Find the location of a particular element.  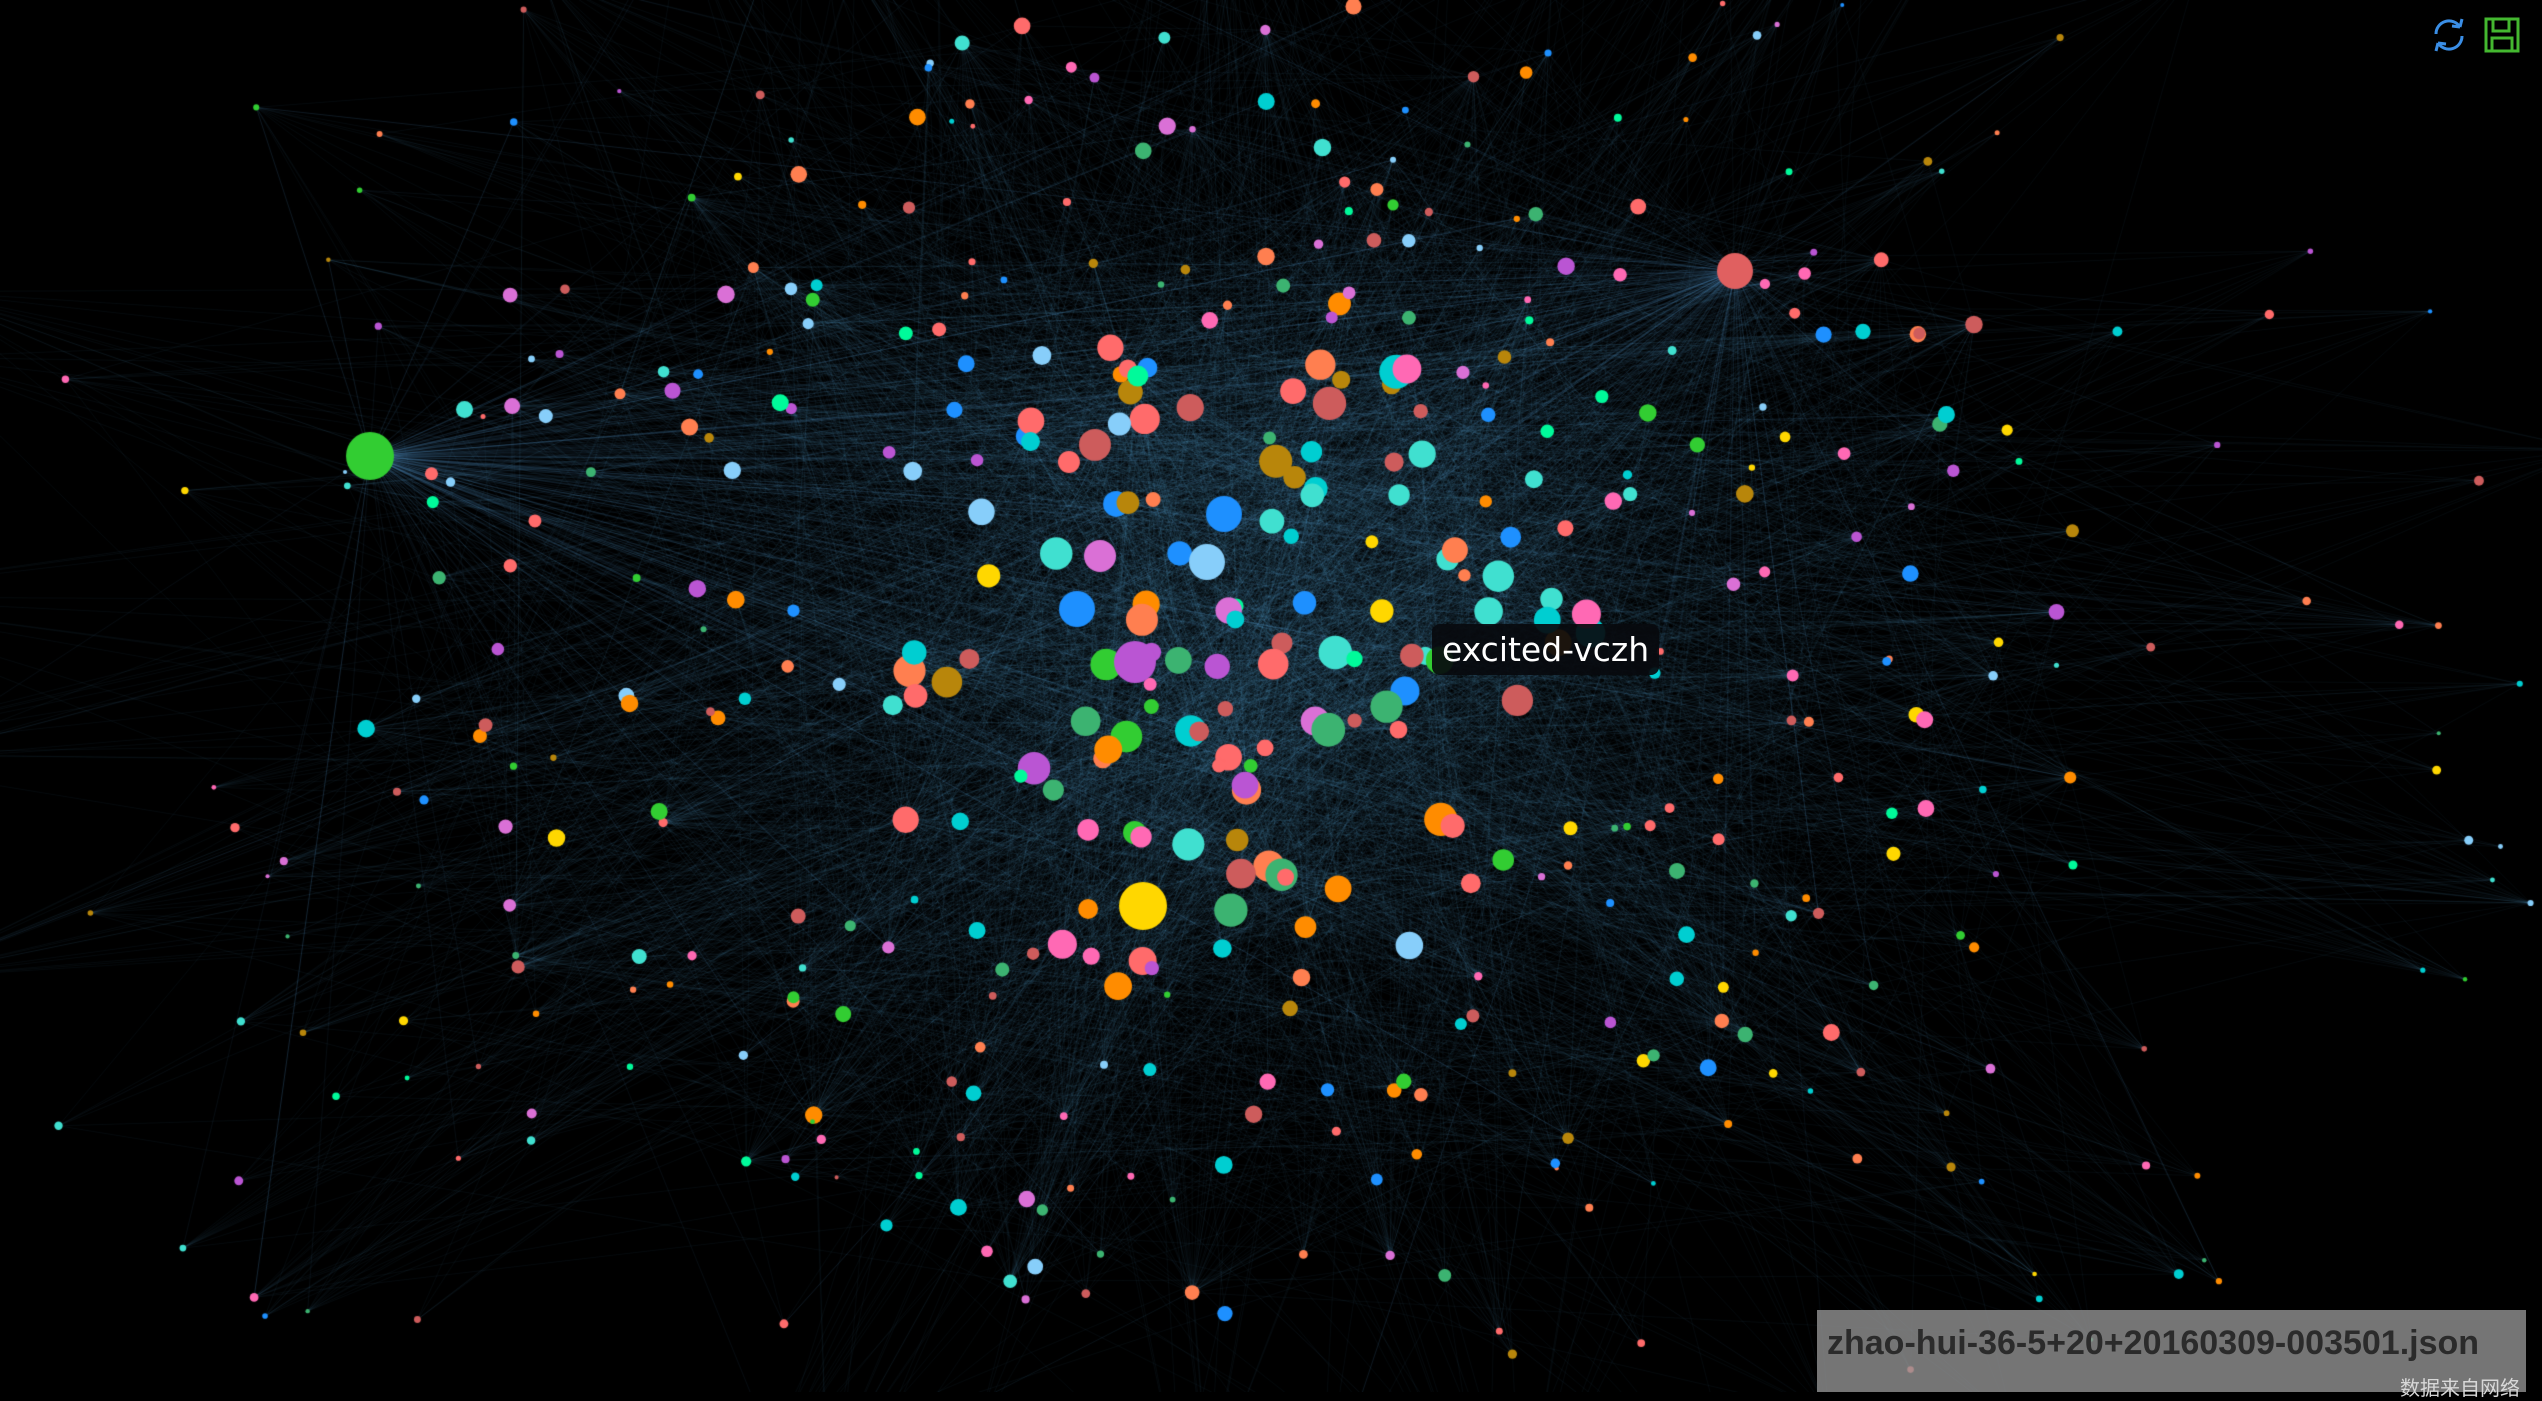

refresh-icon is located at coordinates (2449, 35).